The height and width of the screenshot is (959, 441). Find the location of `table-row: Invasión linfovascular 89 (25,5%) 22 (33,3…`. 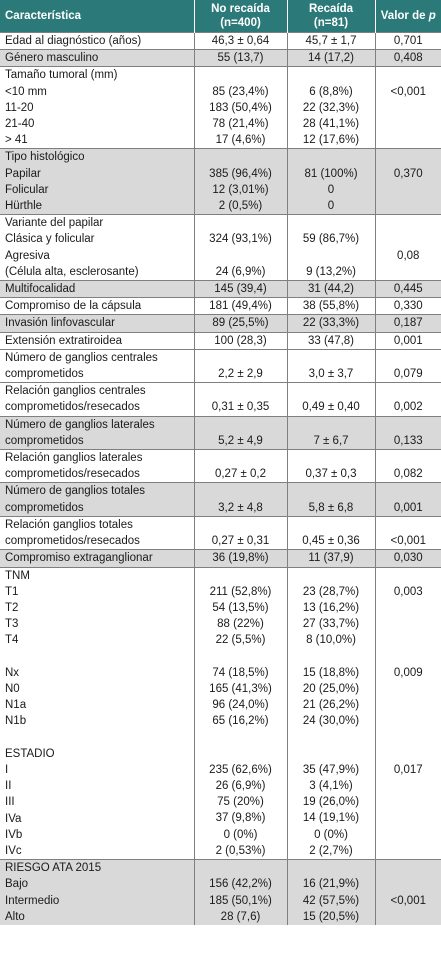

table-row: Invasión linfovascular 89 (25,5%) 22 (33,3… is located at coordinates (220, 323).